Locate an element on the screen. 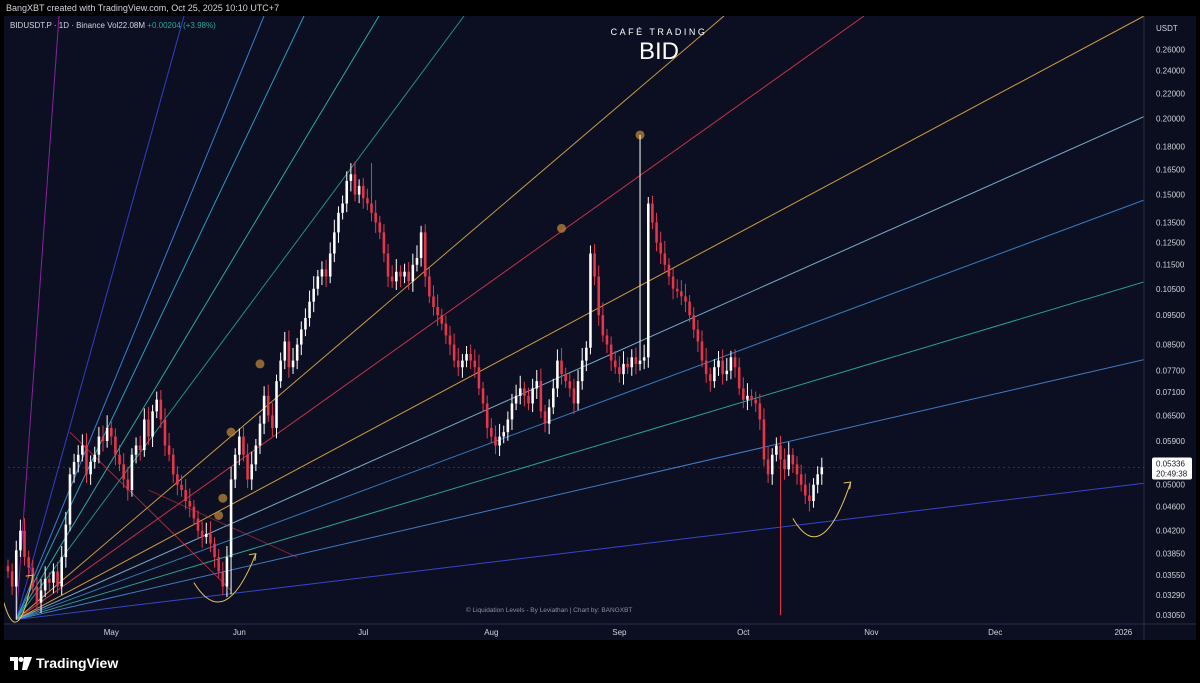 Image resolution: width=1200 pixels, height=683 pixels. price-tick-label: 0.03290 is located at coordinates (1170, 595).